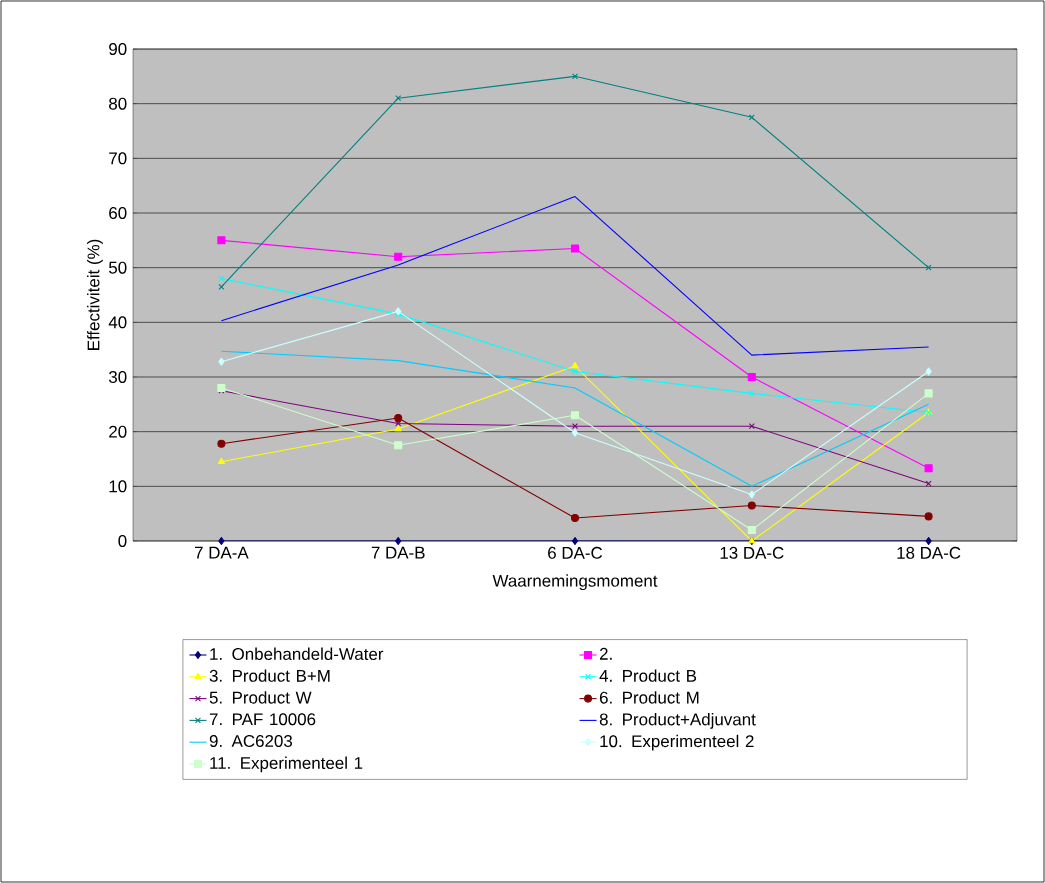  Describe the element at coordinates (118, 158) in the screenshot. I see `y-tick-label: 70` at that location.